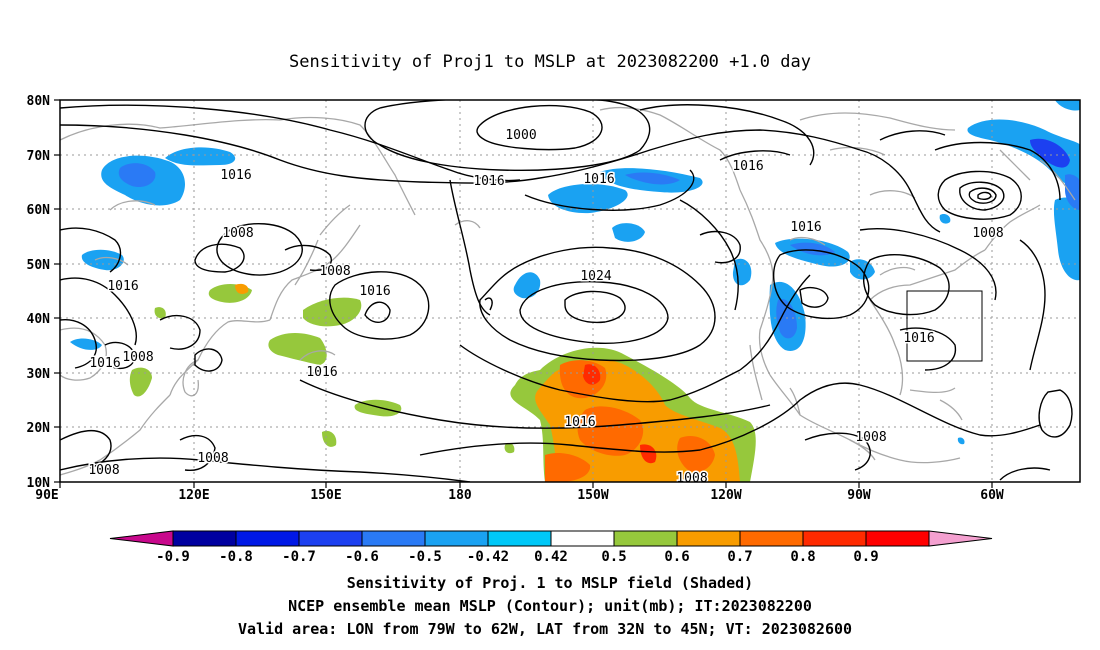 The height and width of the screenshot is (650, 1100). What do you see at coordinates (325, 495) in the screenshot?
I see `lon-label: 150E` at bounding box center [325, 495].